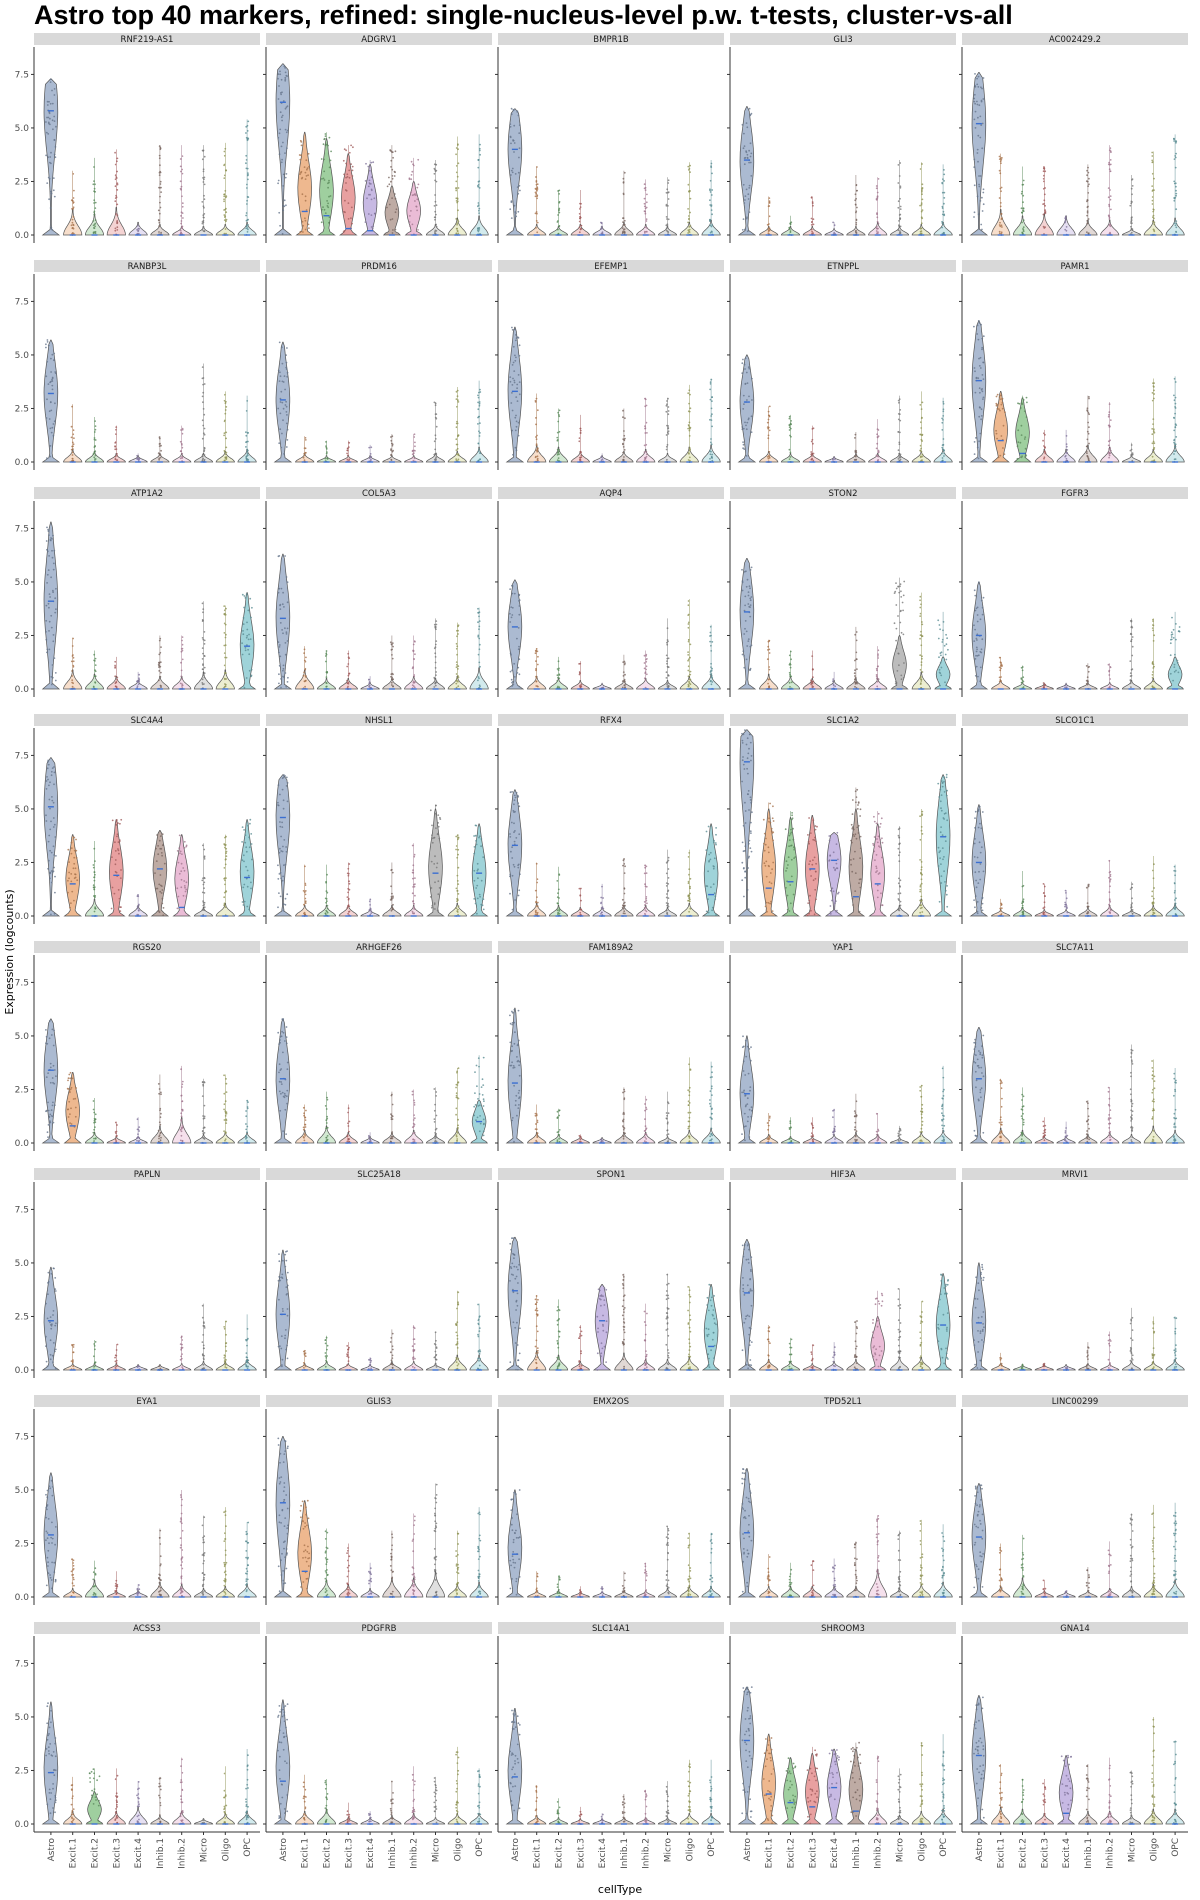 Image resolution: width=1200 pixels, height=1900 pixels. Describe the element at coordinates (51, 605) in the screenshot. I see `violin` at that location.